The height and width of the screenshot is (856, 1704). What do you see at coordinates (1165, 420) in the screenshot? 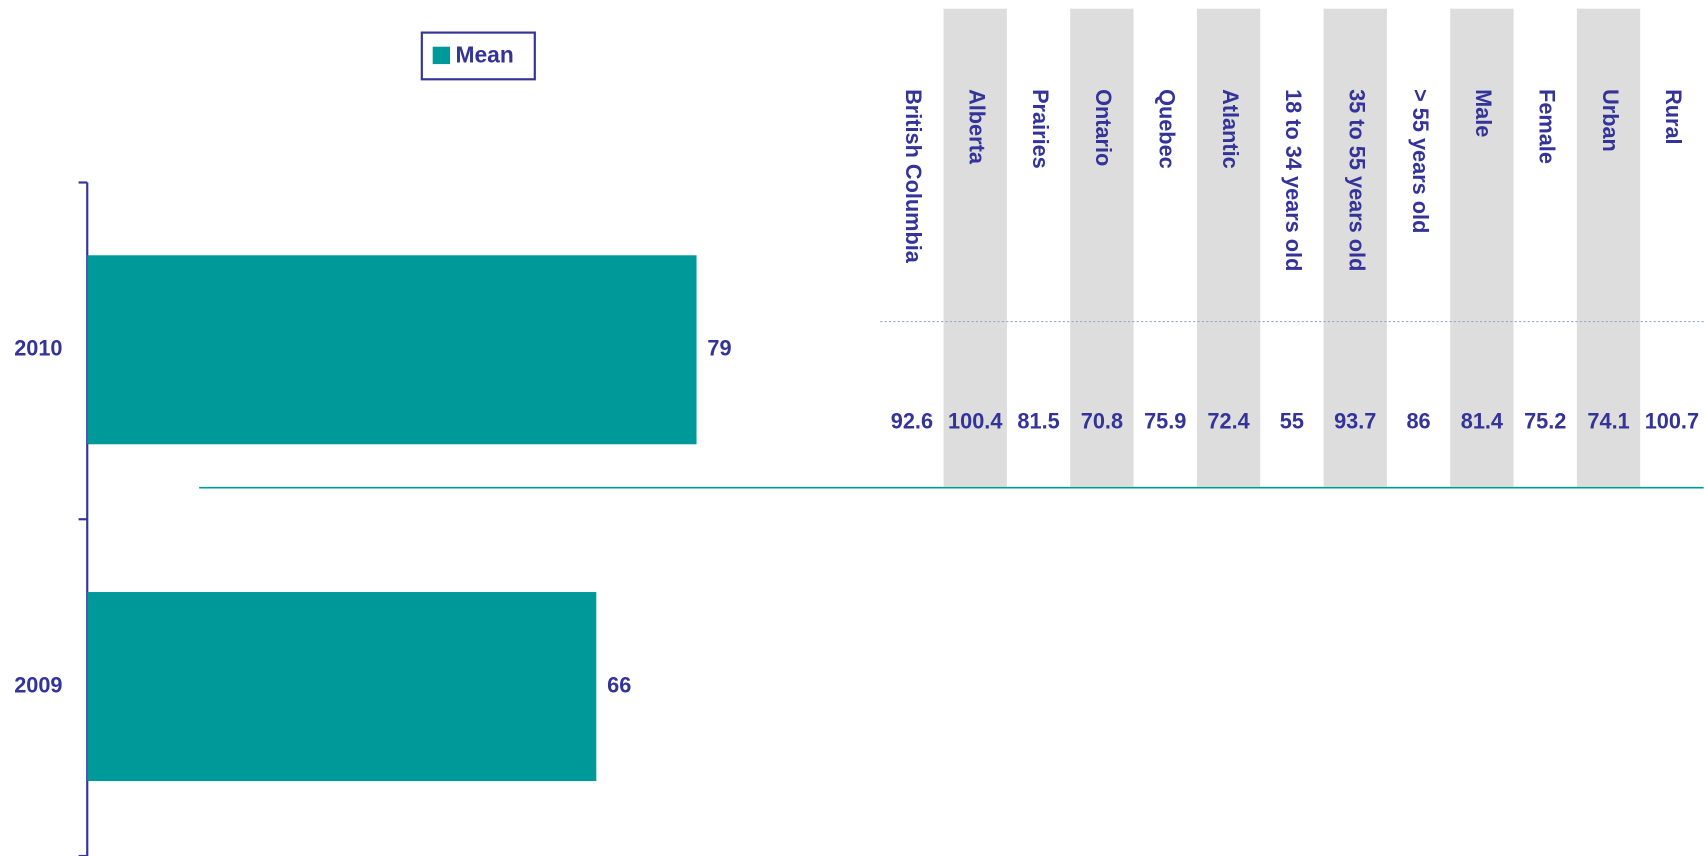
I see `cell-value: 75.9` at bounding box center [1165, 420].